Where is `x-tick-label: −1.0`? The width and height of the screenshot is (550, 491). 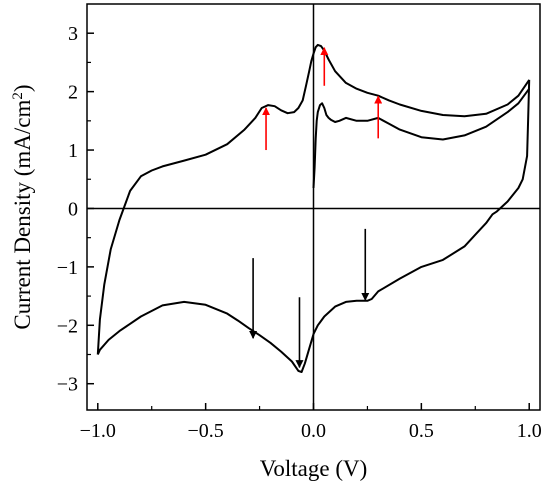 x-tick-label: −1.0 is located at coordinates (98, 431).